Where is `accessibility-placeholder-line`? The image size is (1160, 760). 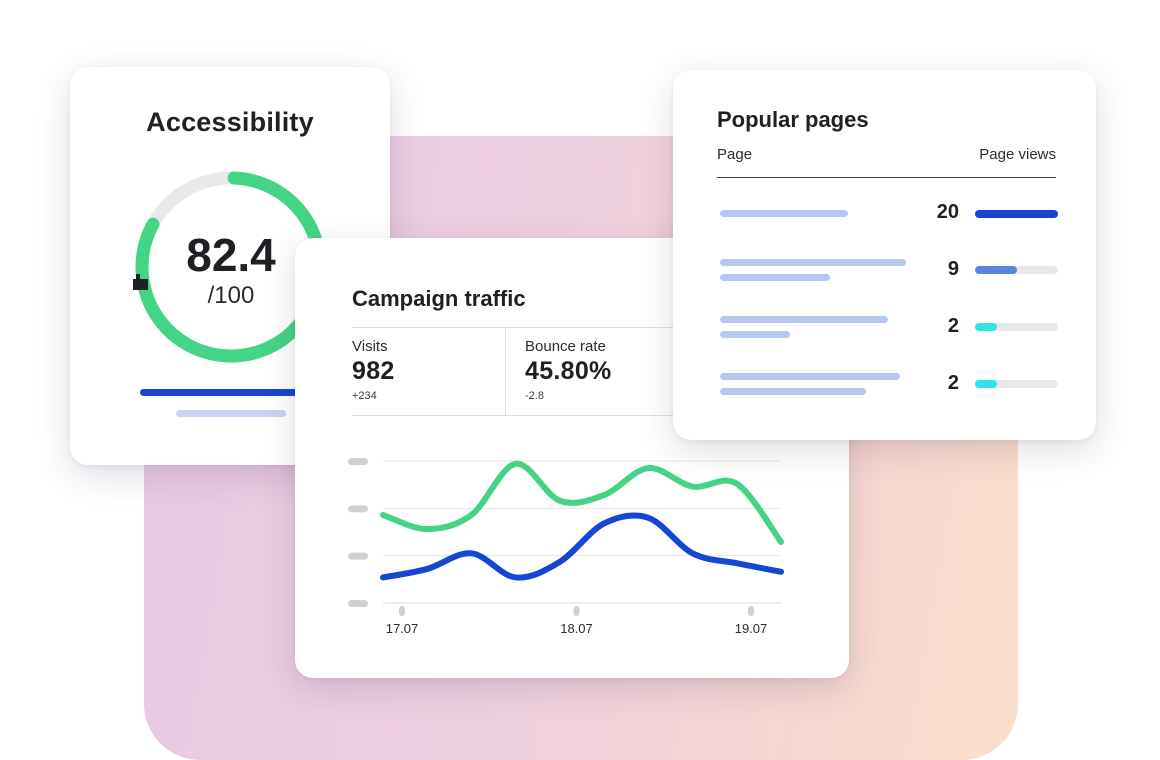
accessibility-placeholder-line is located at coordinates (231, 413).